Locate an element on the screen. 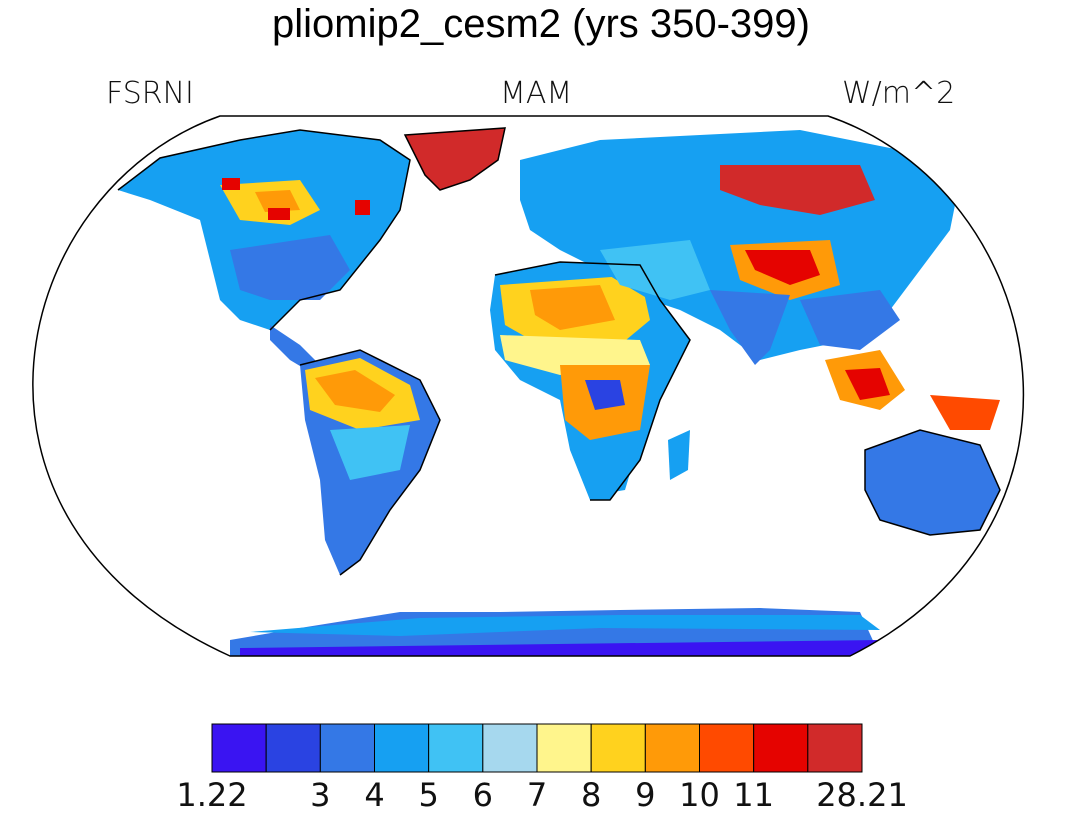 The image size is (1082, 814). antarctica-coast is located at coordinates (565, 625).